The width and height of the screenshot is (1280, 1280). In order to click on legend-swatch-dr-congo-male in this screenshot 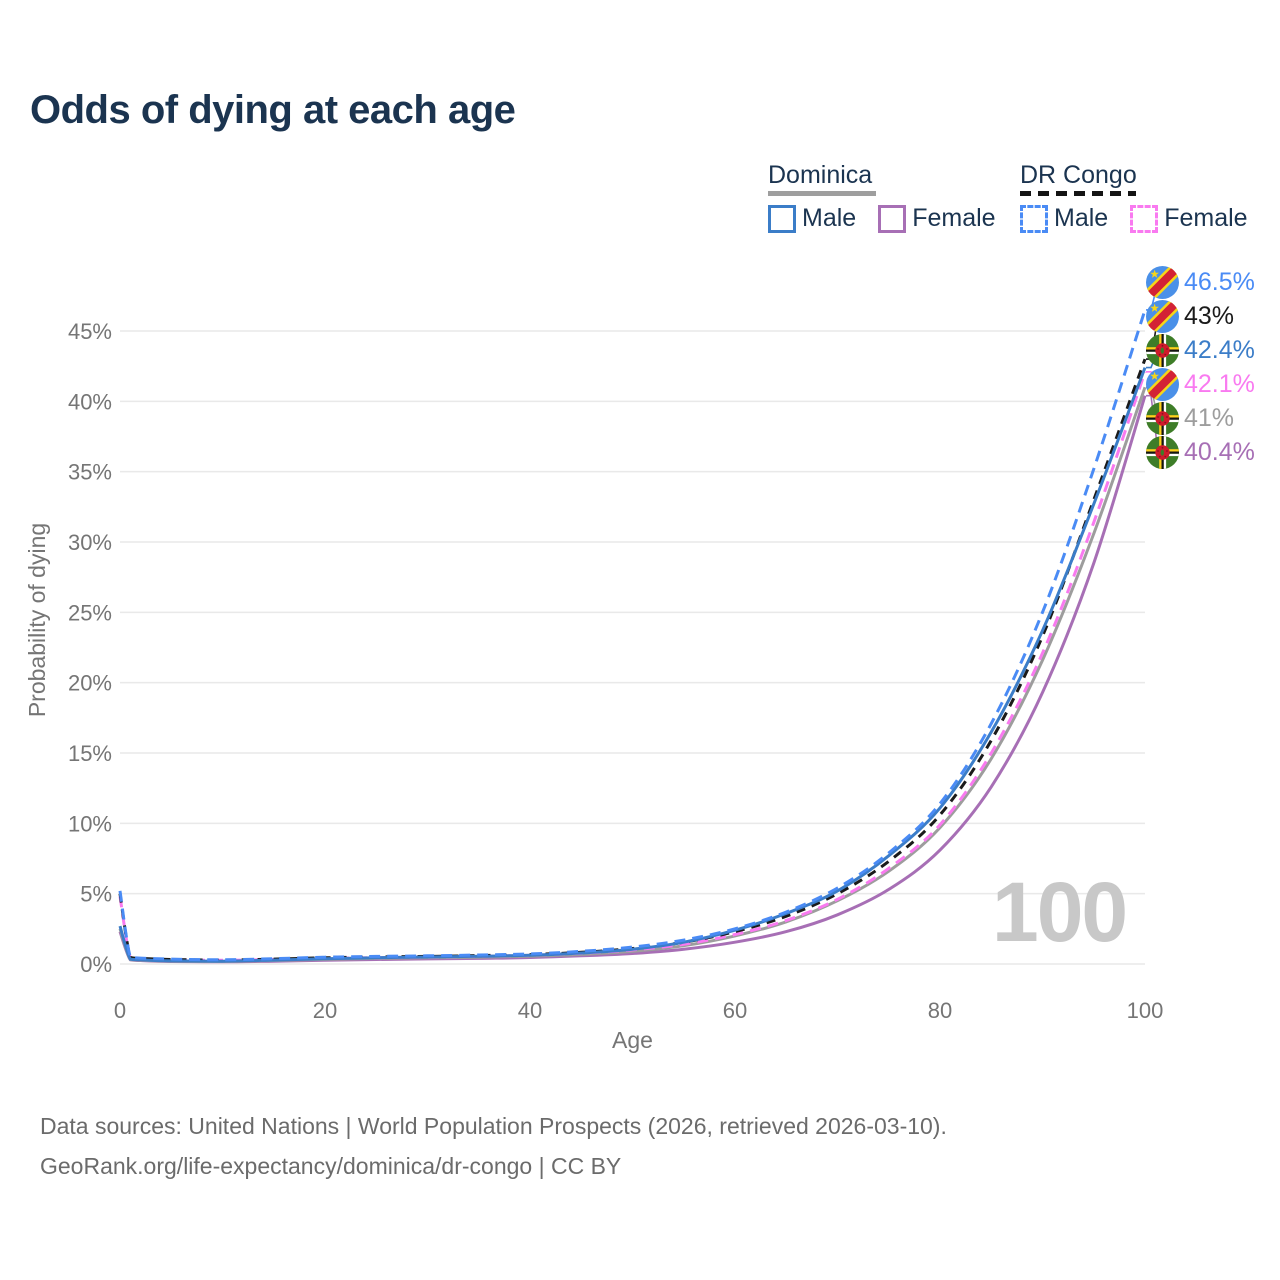, I will do `click(1034, 218)`.